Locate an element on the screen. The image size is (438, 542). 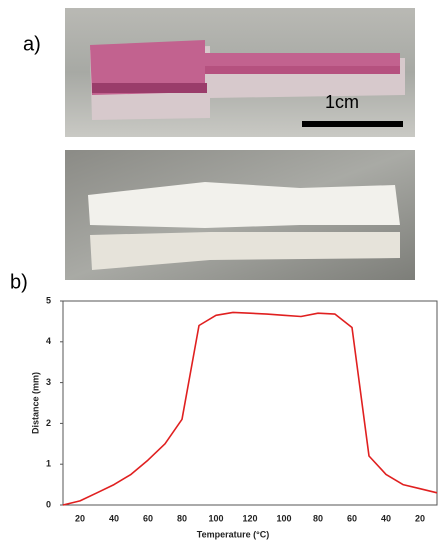
y-tick-label: 5 is located at coordinates (48, 300).